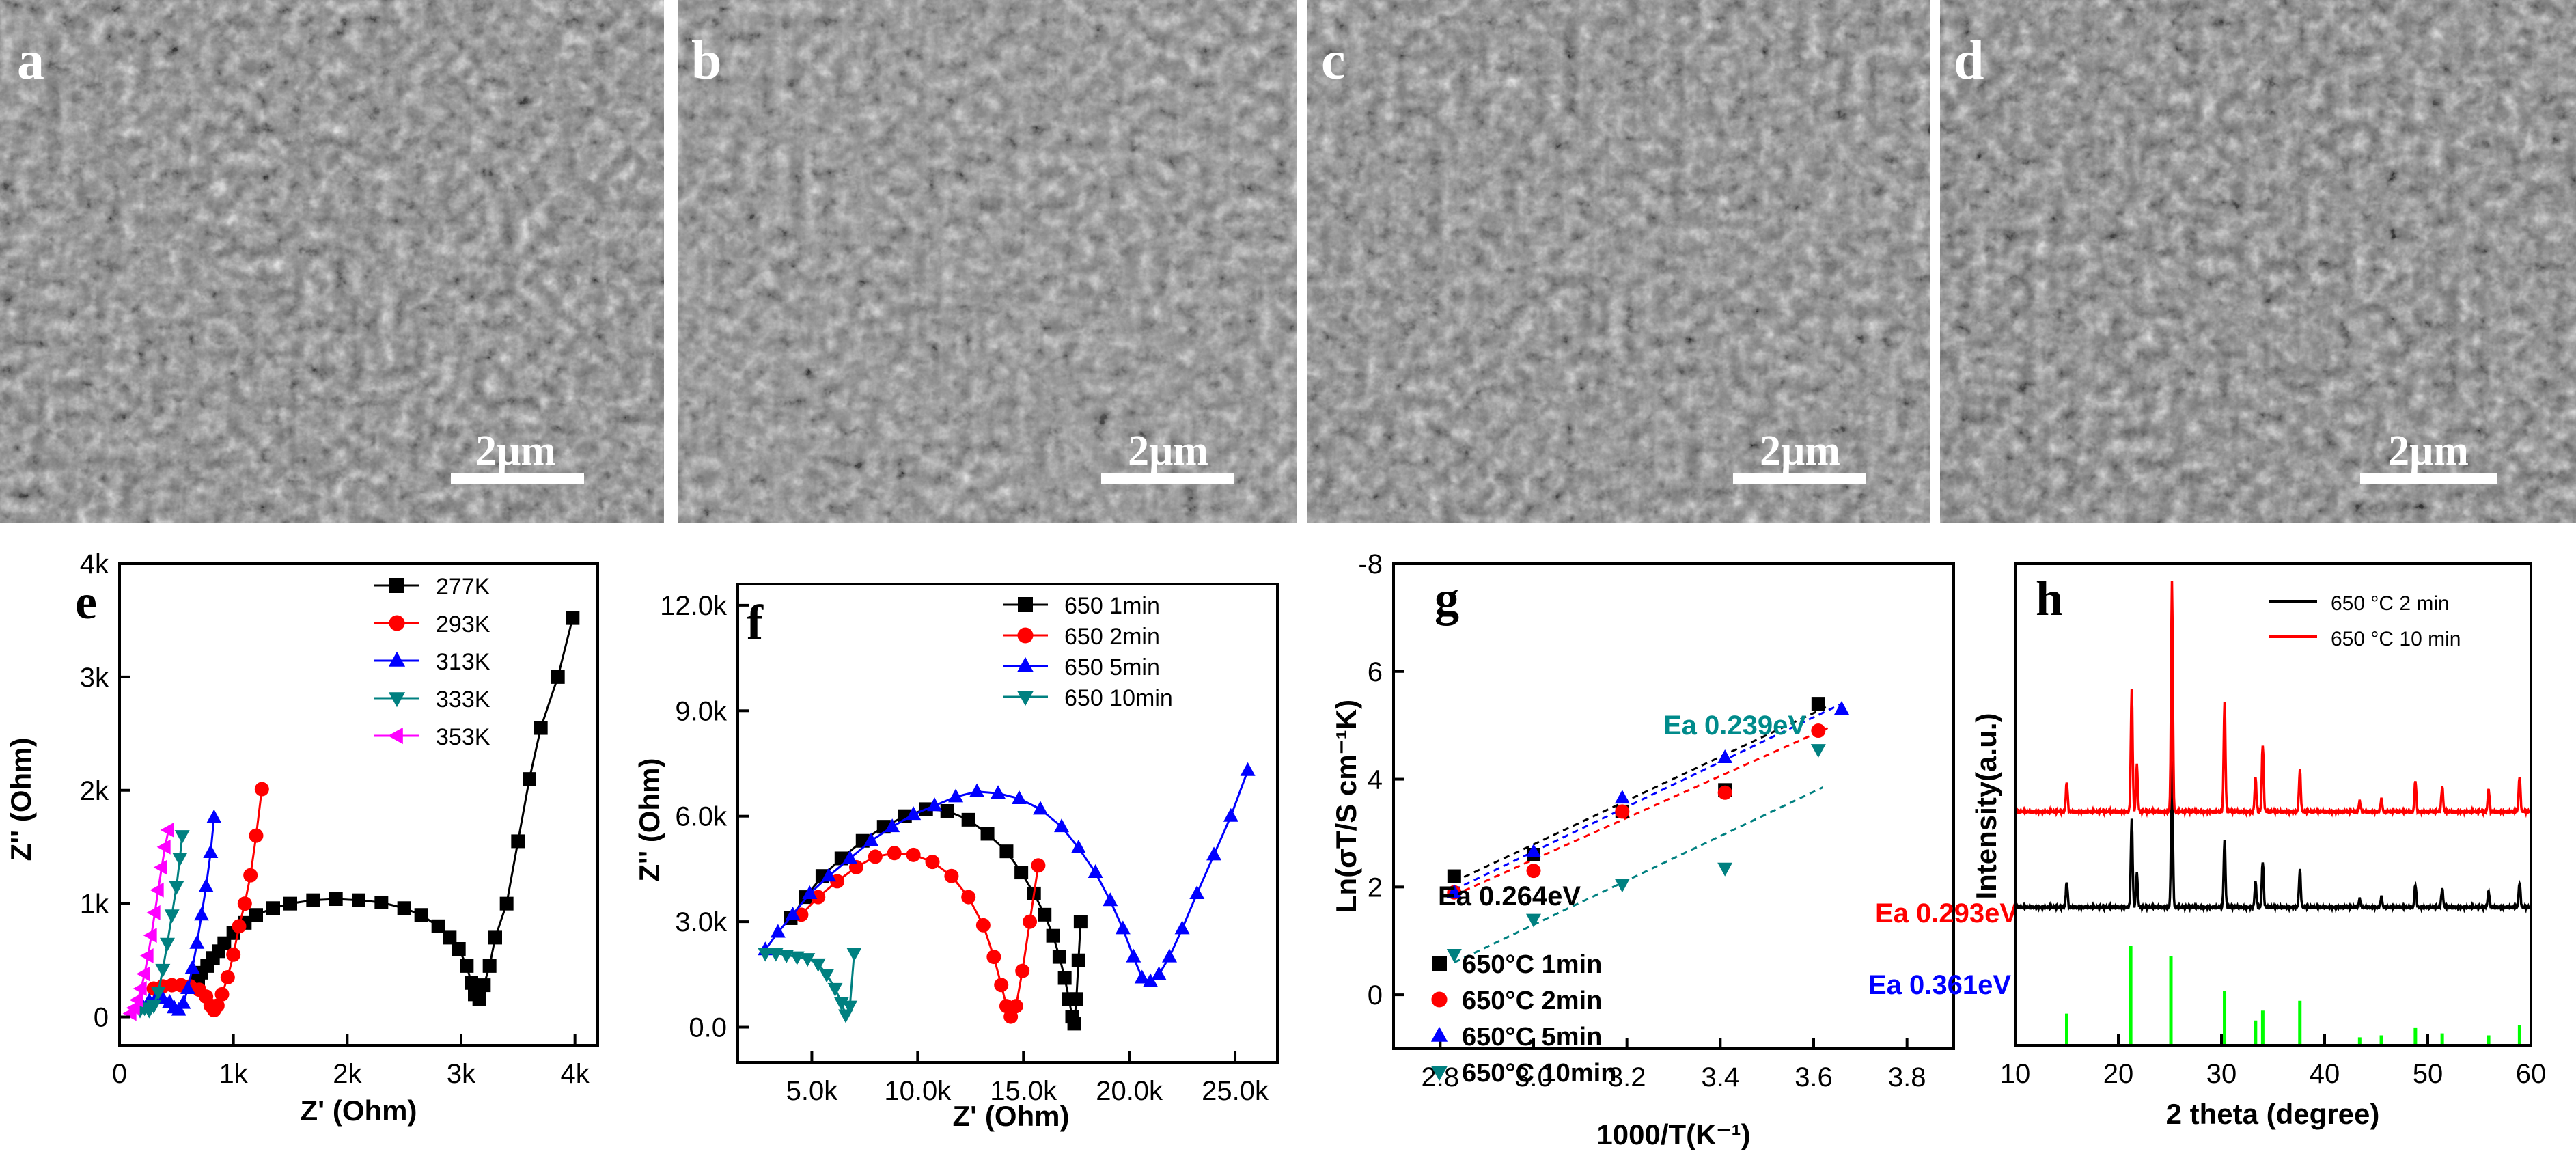 Image resolution: width=2576 pixels, height=1158 pixels. I want to click on x-axis-label: 1000/T(K⁻¹), so click(1673, 1134).